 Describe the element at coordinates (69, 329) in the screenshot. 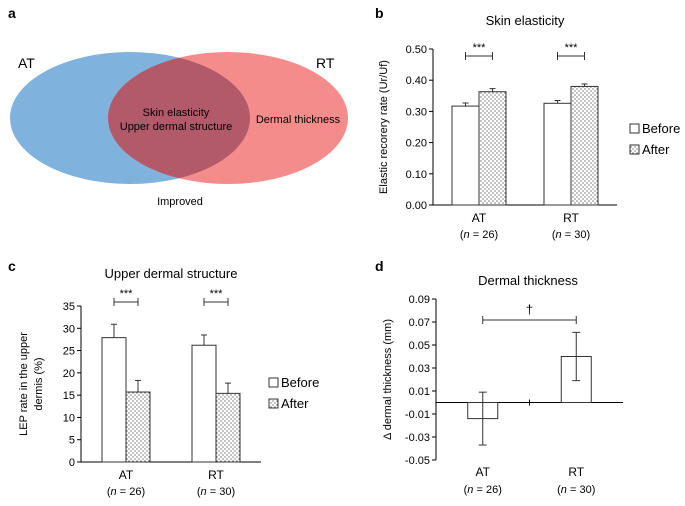

I see `y-tick-label: 30` at that location.